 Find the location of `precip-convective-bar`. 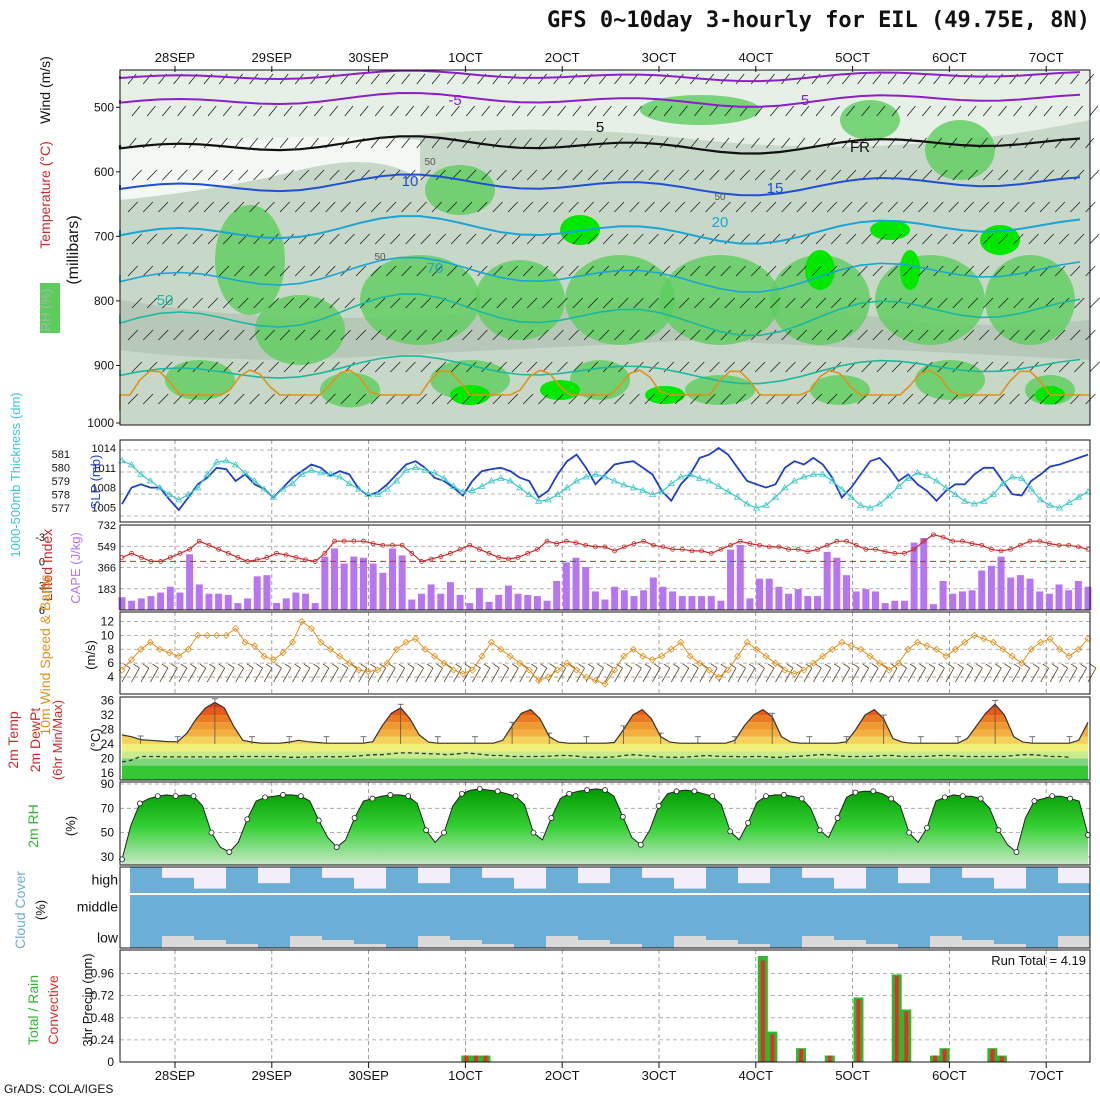

precip-convective-bar is located at coordinates (801, 1055).